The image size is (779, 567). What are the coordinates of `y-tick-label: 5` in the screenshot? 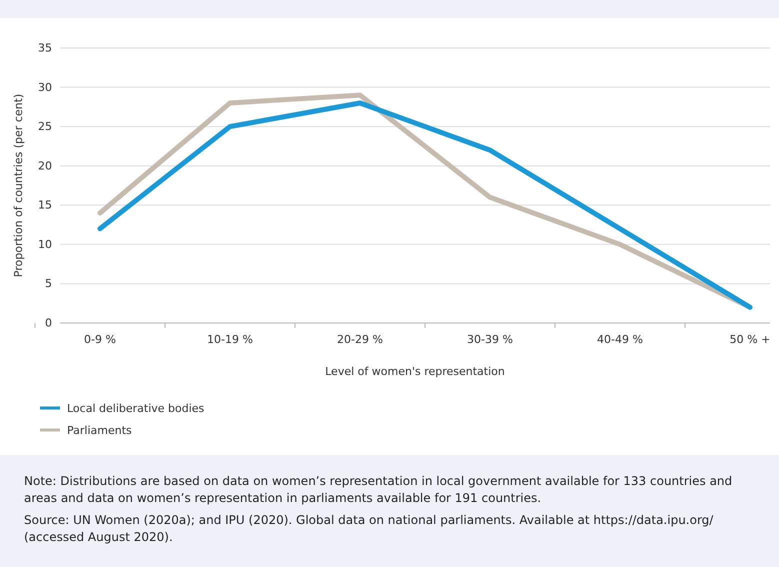 It's located at (48, 283).